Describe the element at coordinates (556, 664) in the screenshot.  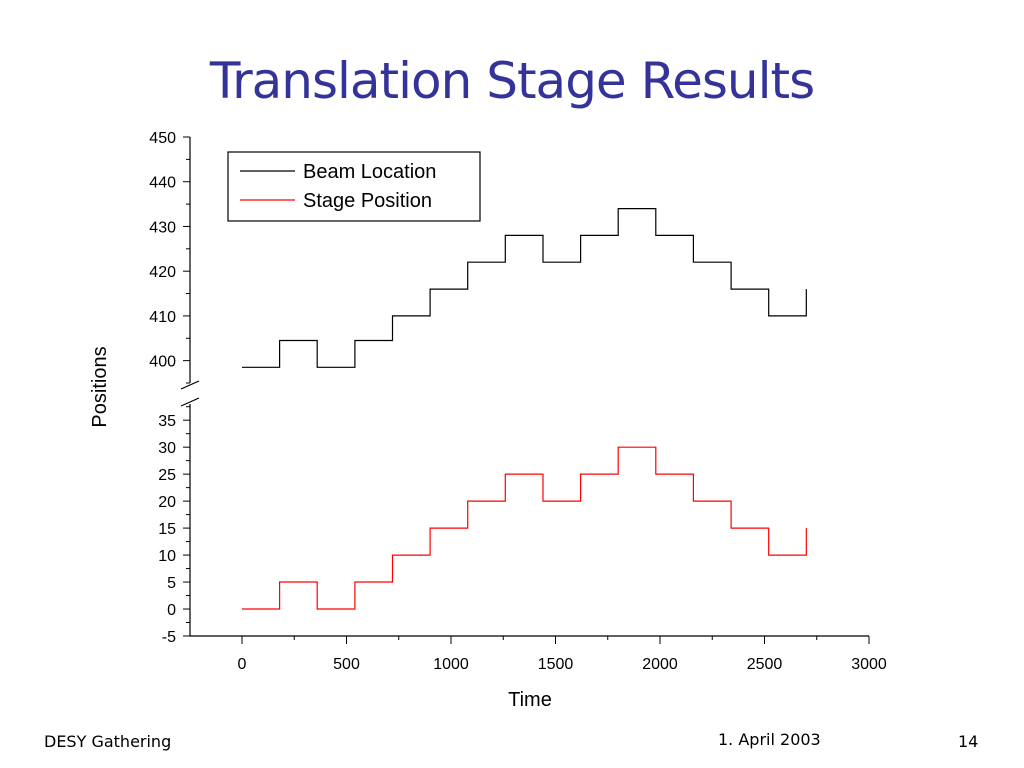
I see `x-tick-label: 1500` at that location.